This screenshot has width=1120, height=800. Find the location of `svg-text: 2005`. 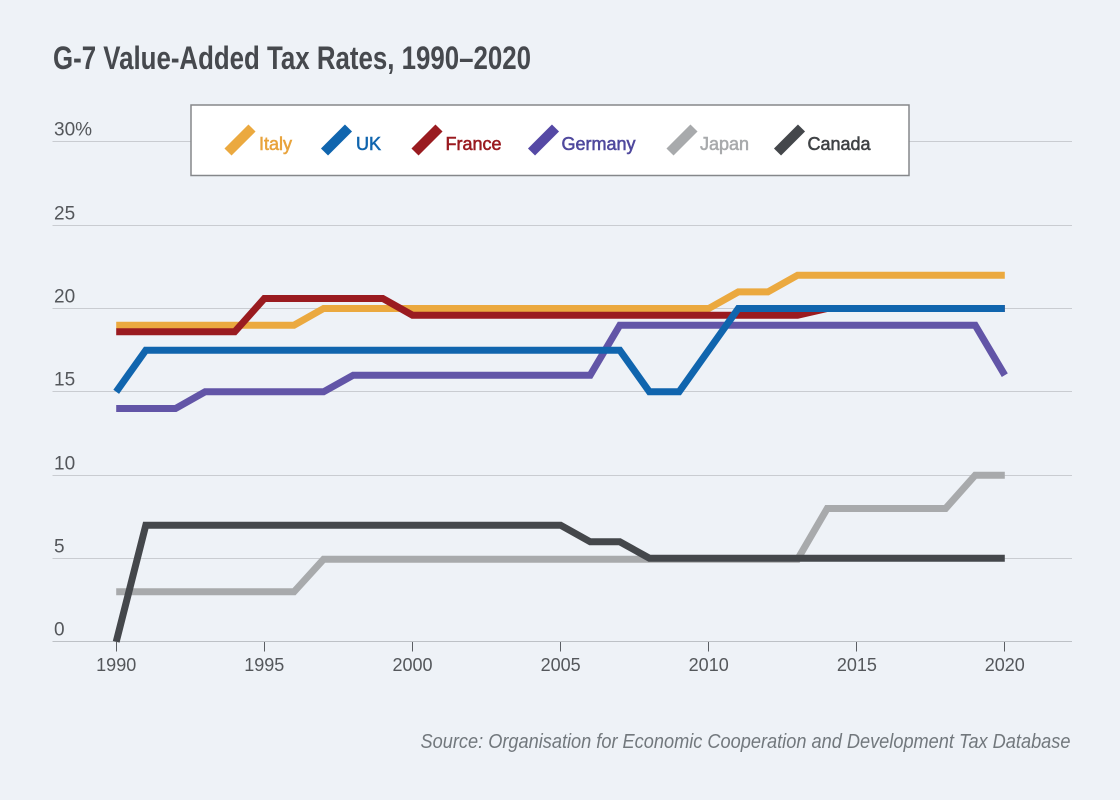

svg-text: 2005 is located at coordinates (561, 665).